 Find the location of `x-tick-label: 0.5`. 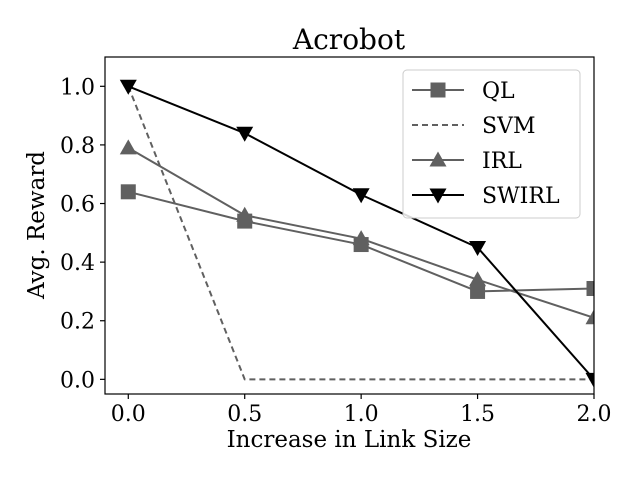

x-tick-label: 0.5 is located at coordinates (244, 414).